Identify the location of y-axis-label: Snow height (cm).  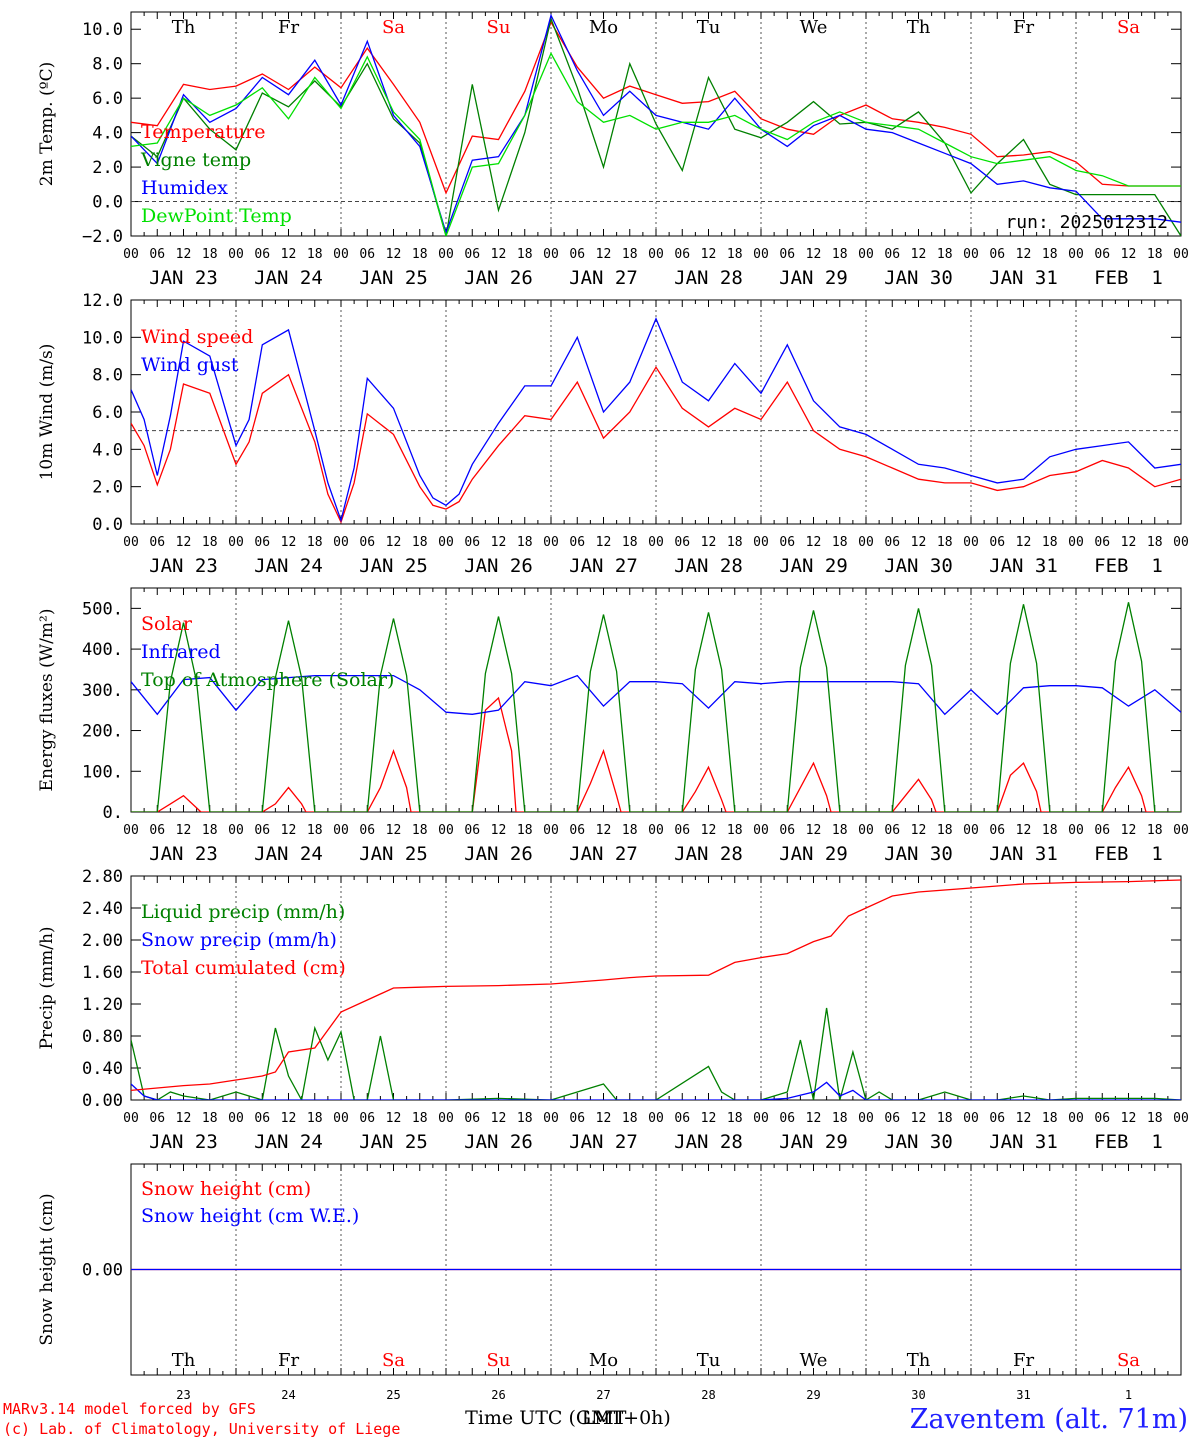
(47, 1269).